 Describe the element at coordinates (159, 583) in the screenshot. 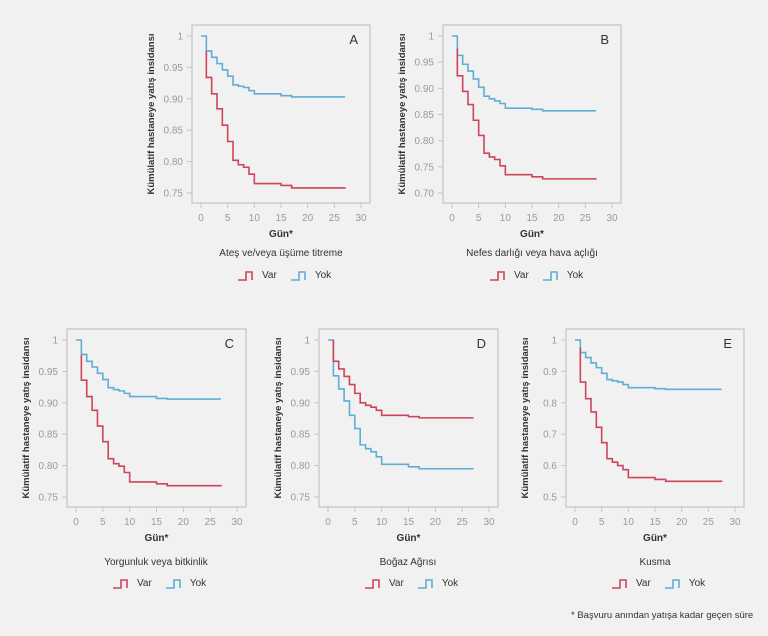

I see `chart-c-legend: Var Yok` at that location.